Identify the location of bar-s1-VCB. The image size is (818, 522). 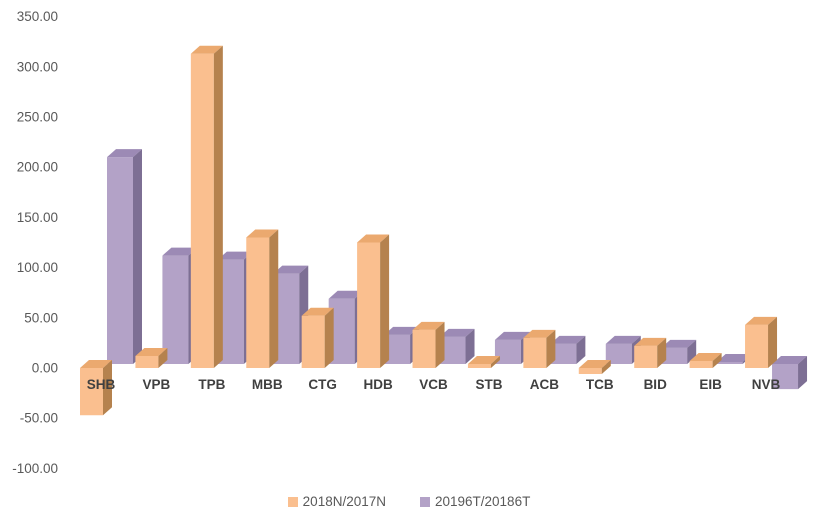
(428, 344).